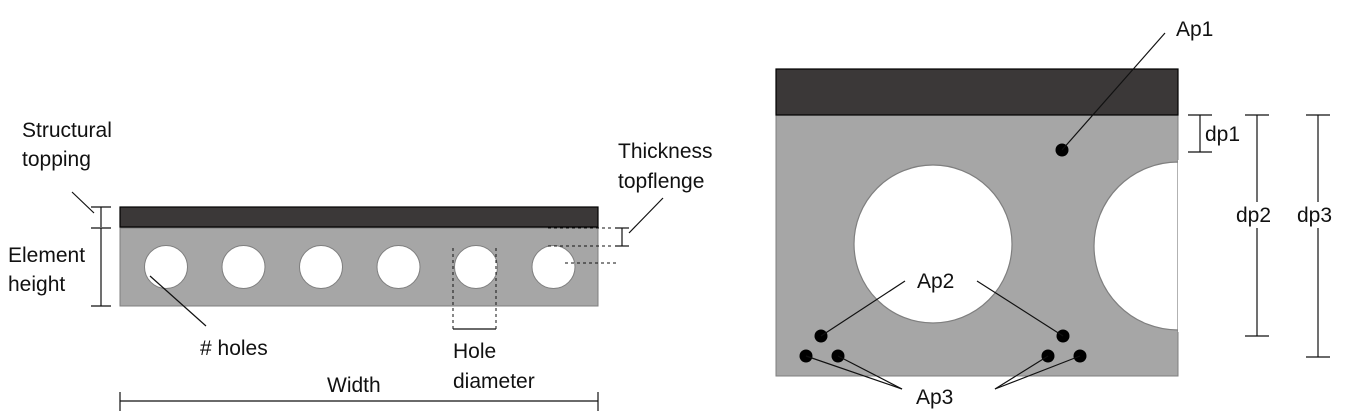 The height and width of the screenshot is (420, 1372). Describe the element at coordinates (665, 151) in the screenshot. I see `thickness-topflange-label-line1: Thickness` at that location.